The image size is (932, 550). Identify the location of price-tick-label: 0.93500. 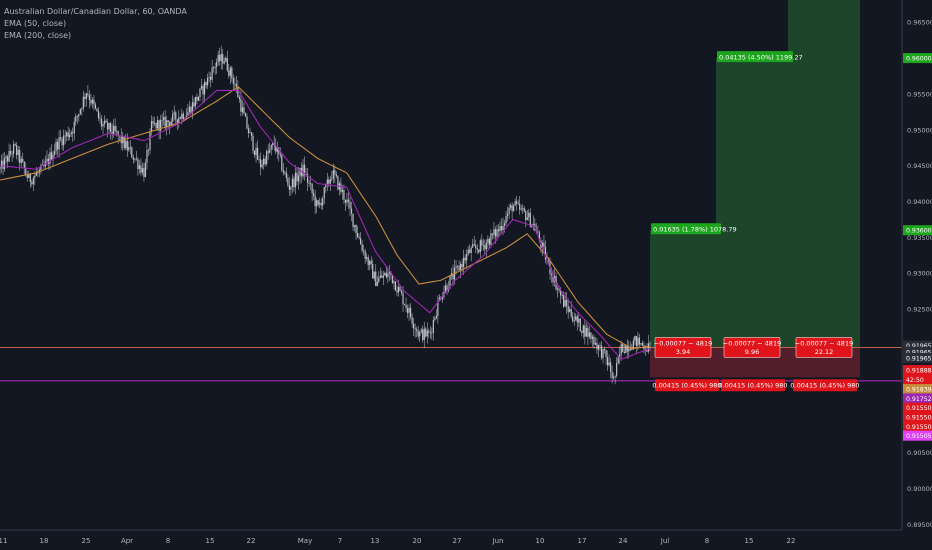
(919, 238).